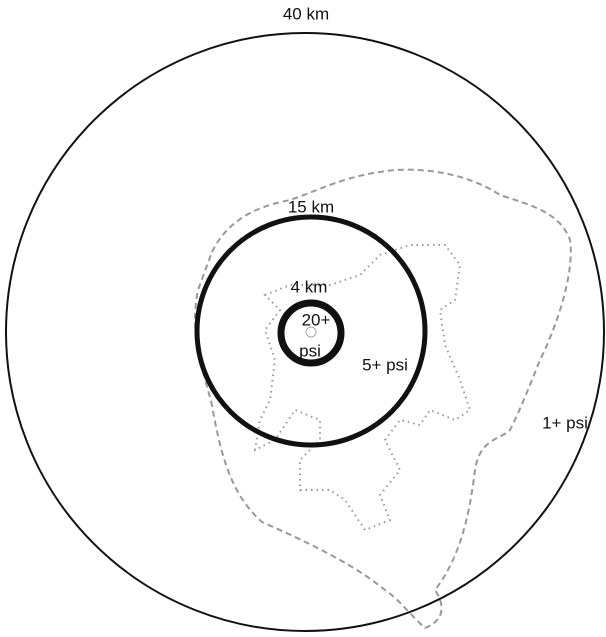  What do you see at coordinates (309, 286) in the screenshot?
I see `radius-label: 4 km` at bounding box center [309, 286].